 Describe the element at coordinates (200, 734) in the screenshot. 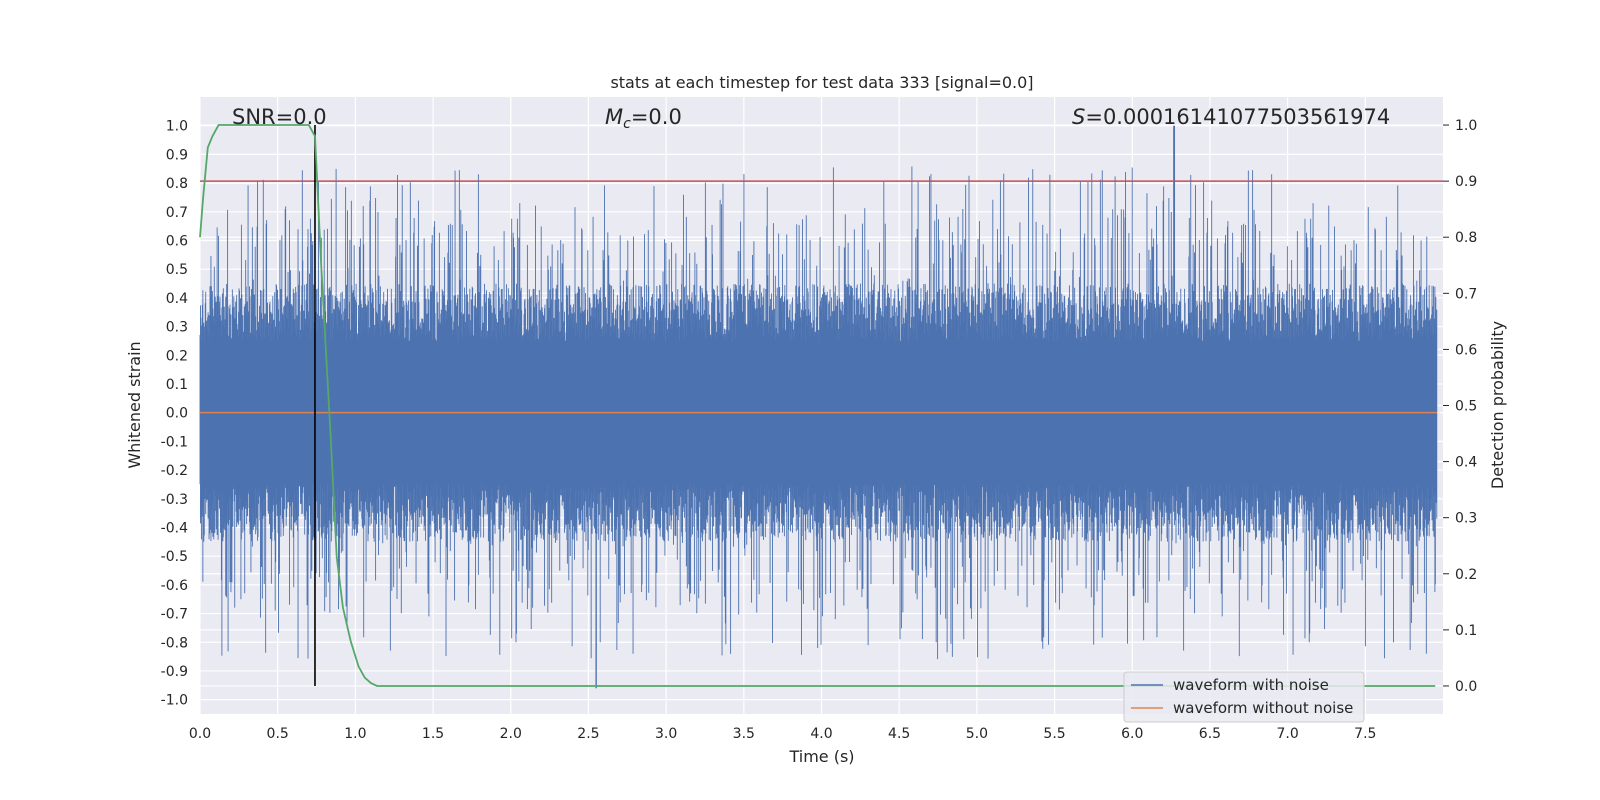

I see `x-tick-label: 0.0` at that location.